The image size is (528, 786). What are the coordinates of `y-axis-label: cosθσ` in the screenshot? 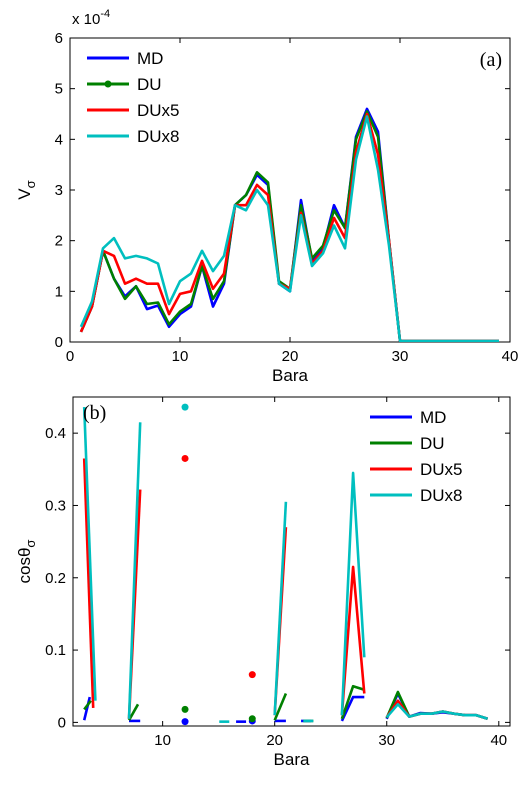 It's located at (26, 562).